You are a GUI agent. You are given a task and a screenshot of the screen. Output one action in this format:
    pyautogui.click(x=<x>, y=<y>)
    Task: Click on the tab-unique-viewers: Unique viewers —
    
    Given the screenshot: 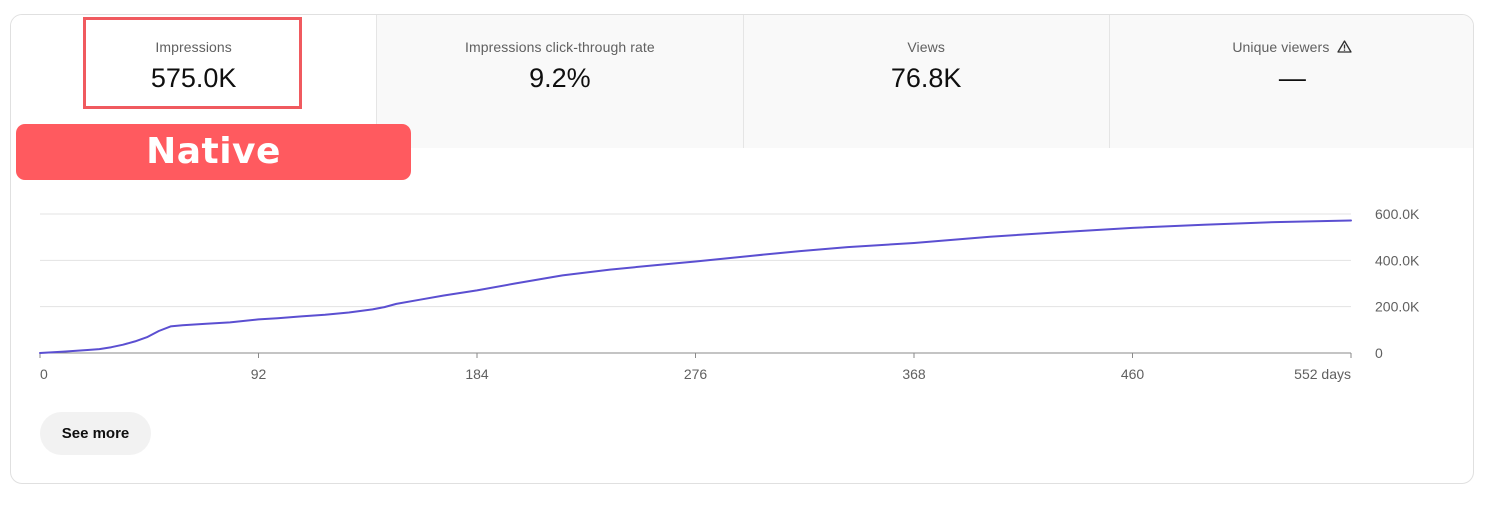 What is the action you would take?
    pyautogui.click(x=1290, y=81)
    